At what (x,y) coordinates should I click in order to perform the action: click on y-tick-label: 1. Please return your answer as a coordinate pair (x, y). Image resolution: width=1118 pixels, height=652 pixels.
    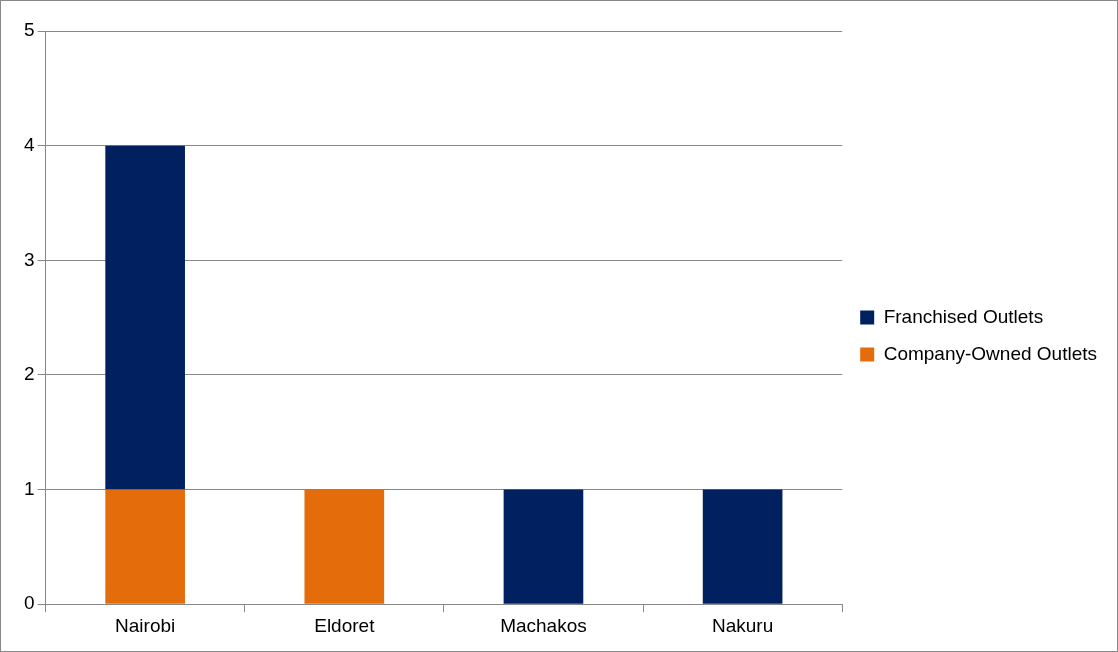
    Looking at the image, I should click on (29, 488).